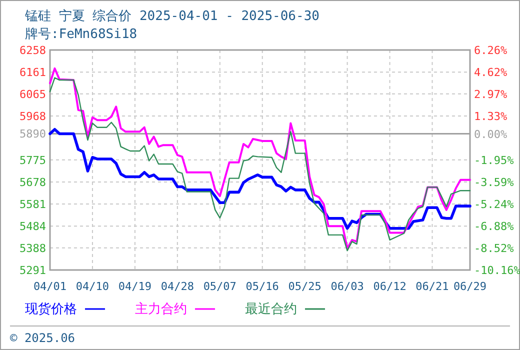 This screenshot has width=520, height=350. Describe the element at coordinates (432, 286) in the screenshot. I see `x-tick-label: 06/21` at that location.